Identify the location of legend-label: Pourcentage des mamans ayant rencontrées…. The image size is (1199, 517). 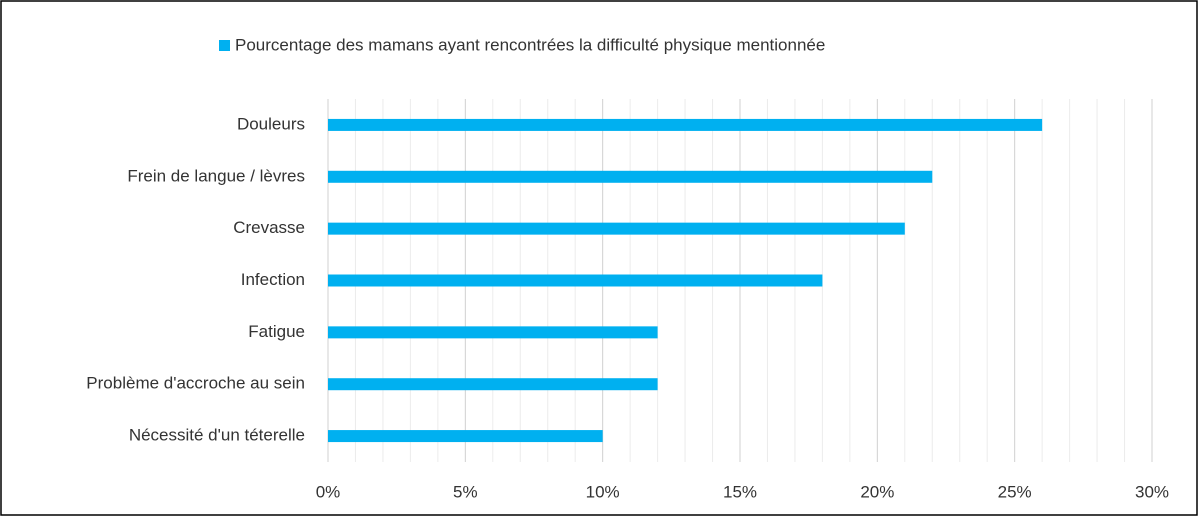
(530, 44).